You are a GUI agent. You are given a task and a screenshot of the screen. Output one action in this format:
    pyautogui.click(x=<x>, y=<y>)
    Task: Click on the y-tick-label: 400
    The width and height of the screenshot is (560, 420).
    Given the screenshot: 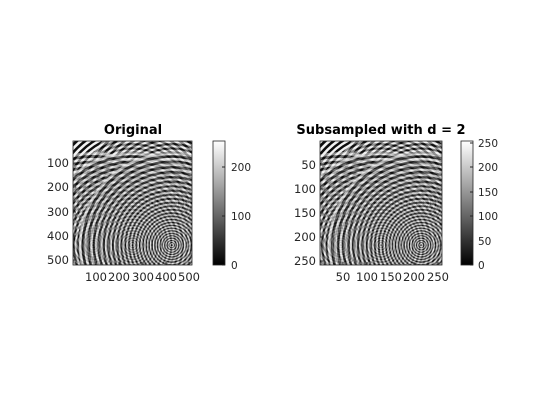 What is the action you would take?
    pyautogui.click(x=58, y=236)
    